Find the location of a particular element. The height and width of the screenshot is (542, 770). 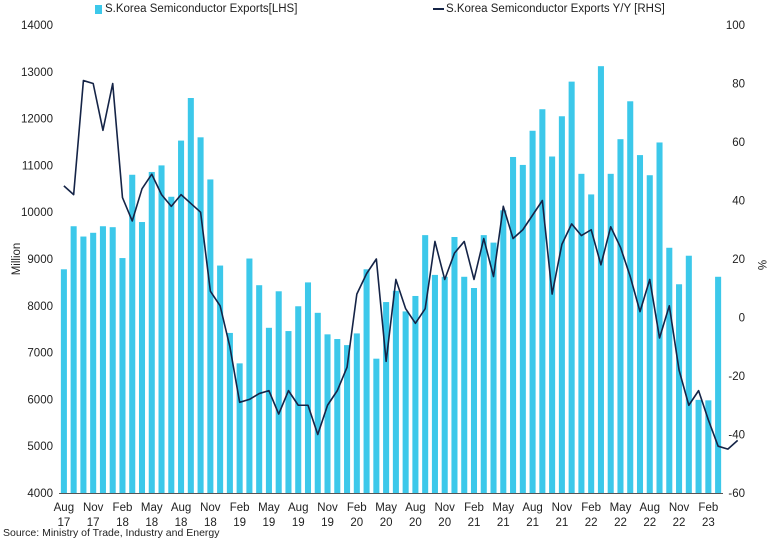

y-right-tick-label: 20 is located at coordinates (738, 260).